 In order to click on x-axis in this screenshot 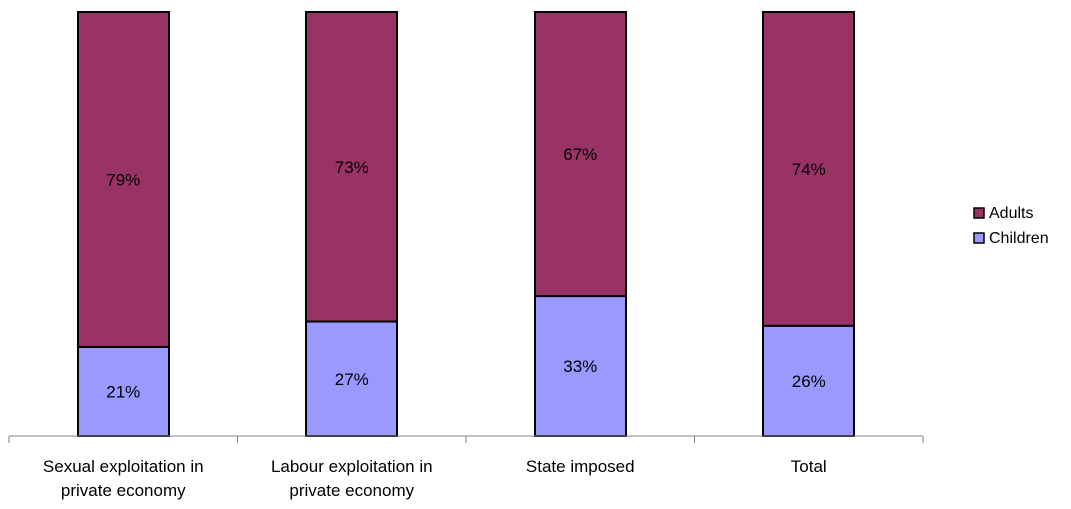, I will do `click(466, 439)`.